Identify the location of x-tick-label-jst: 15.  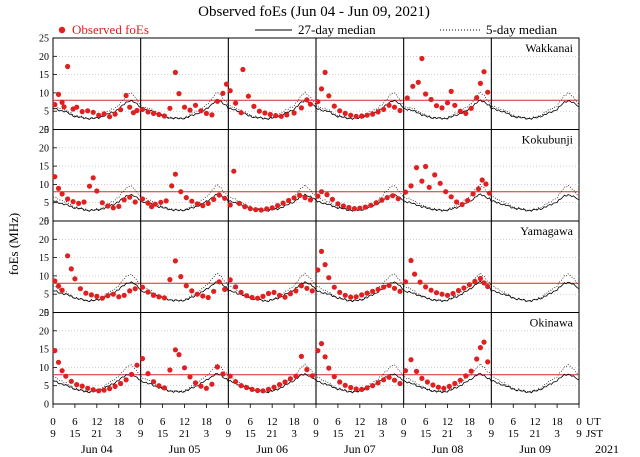
(514, 434).